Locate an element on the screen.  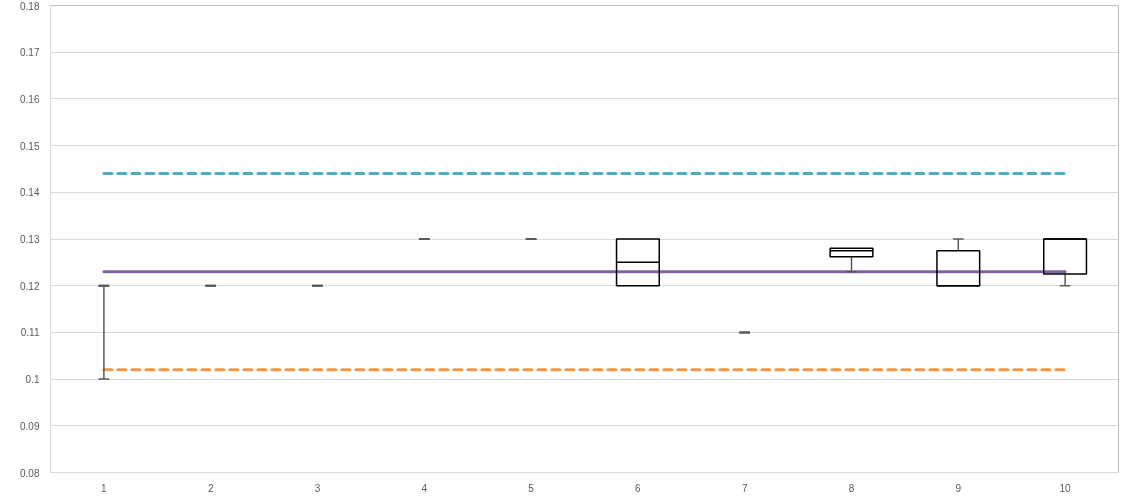
y-tick-label: 0.08 is located at coordinates (30, 473).